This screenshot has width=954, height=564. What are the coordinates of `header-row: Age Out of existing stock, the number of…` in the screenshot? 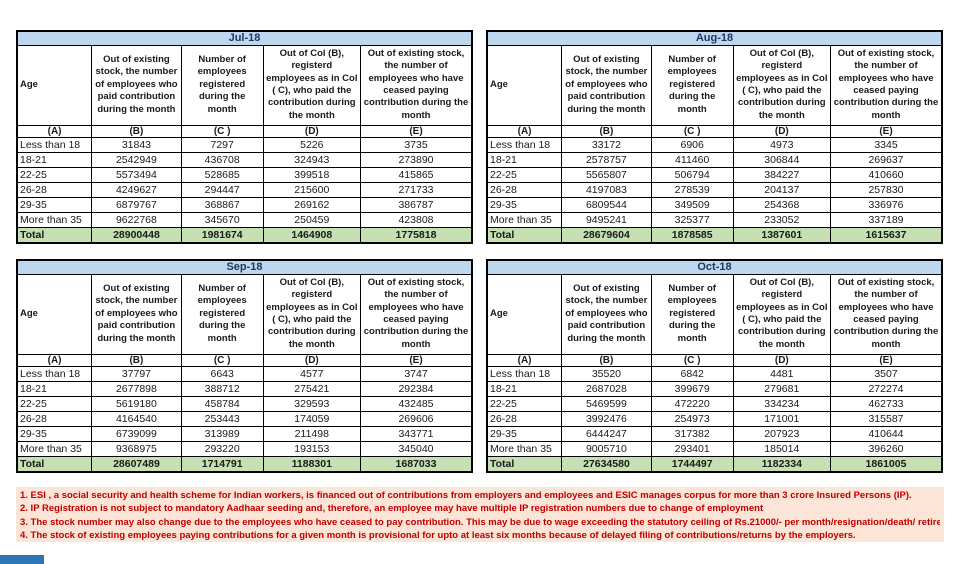 It's located at (714, 314).